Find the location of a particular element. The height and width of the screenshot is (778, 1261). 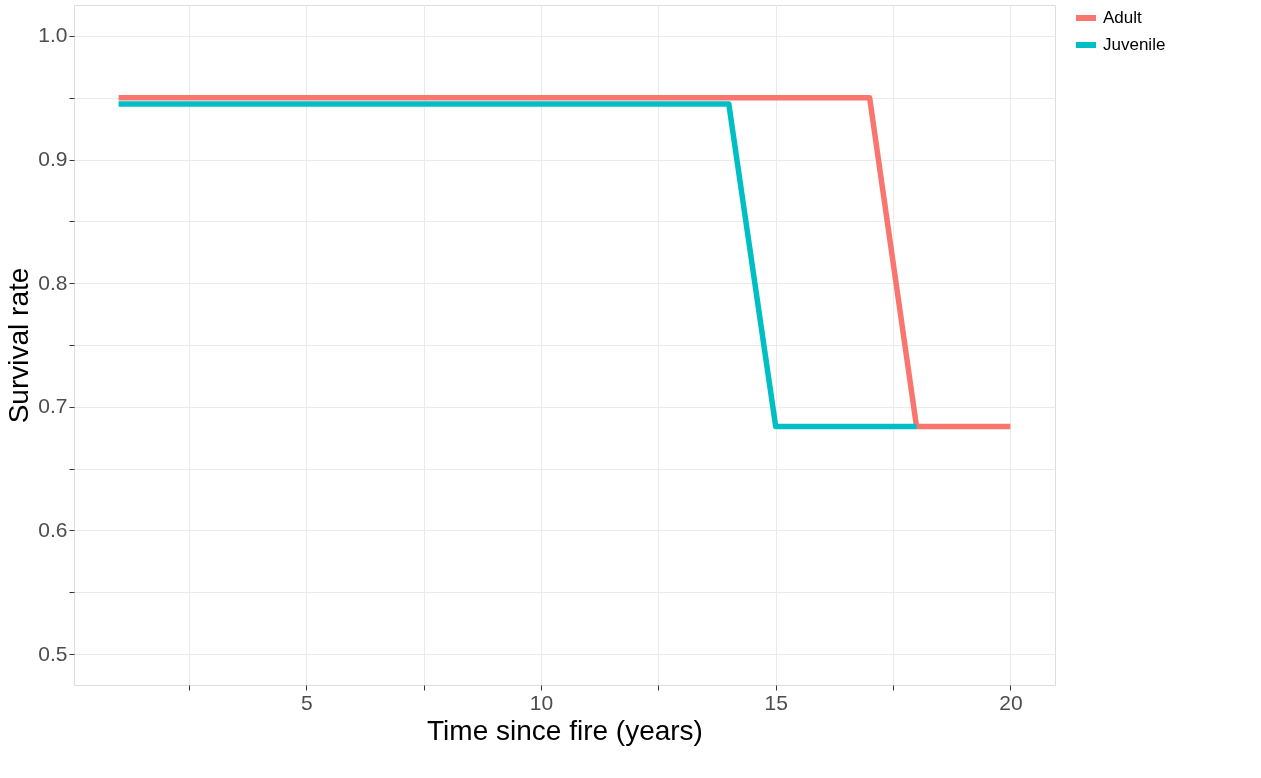

y-tick-label: 1.0 is located at coordinates (53, 35).